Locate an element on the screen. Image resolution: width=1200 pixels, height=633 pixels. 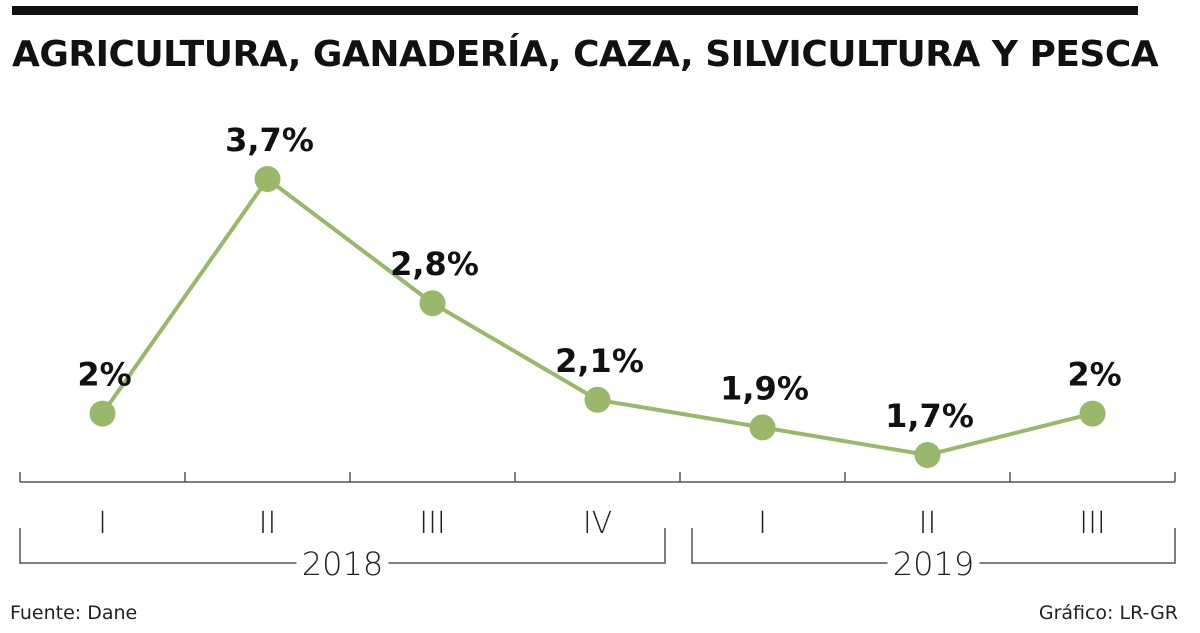
x-tick-label: IV is located at coordinates (597, 523).